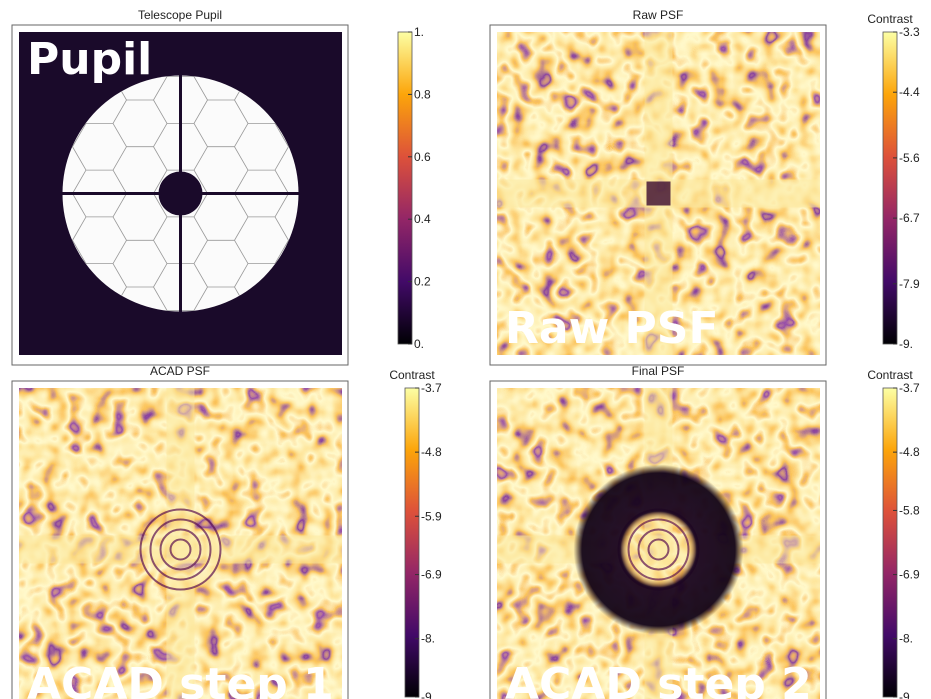 The image size is (931, 699). Describe the element at coordinates (419, 32) in the screenshot. I see `colorbar-tick-label: 1.` at that location.